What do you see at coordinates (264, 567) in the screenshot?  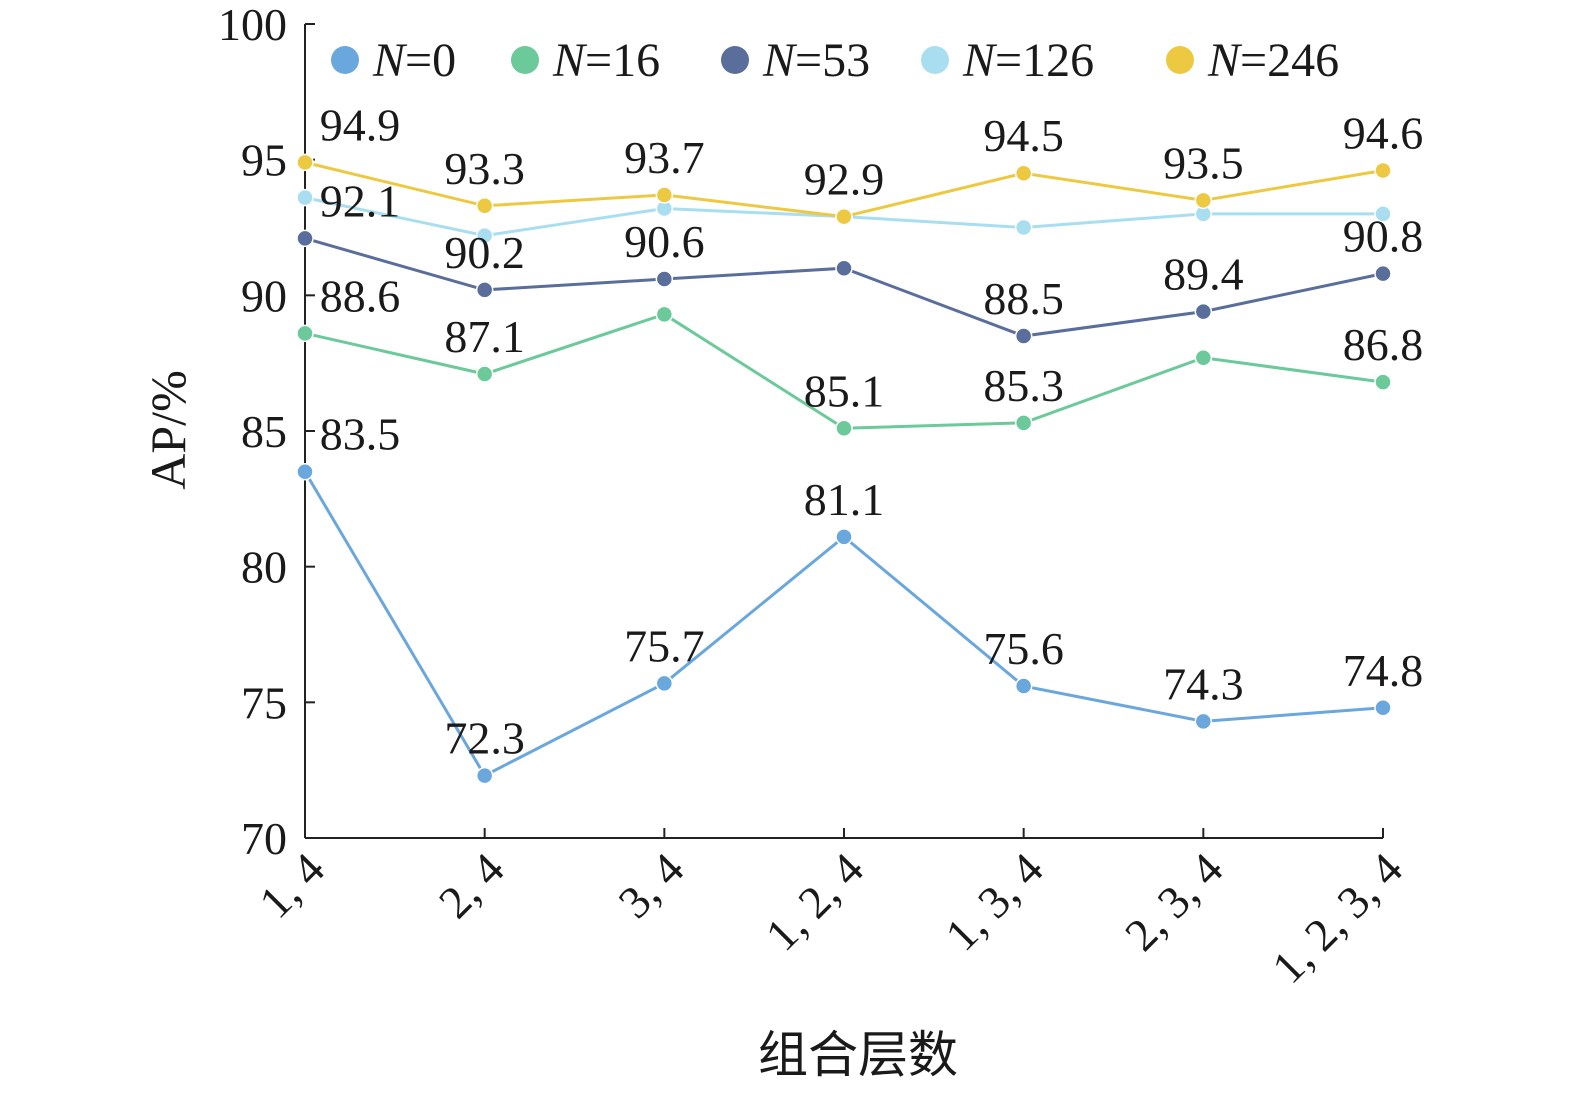 I see `y-tick-label: 80` at bounding box center [264, 567].